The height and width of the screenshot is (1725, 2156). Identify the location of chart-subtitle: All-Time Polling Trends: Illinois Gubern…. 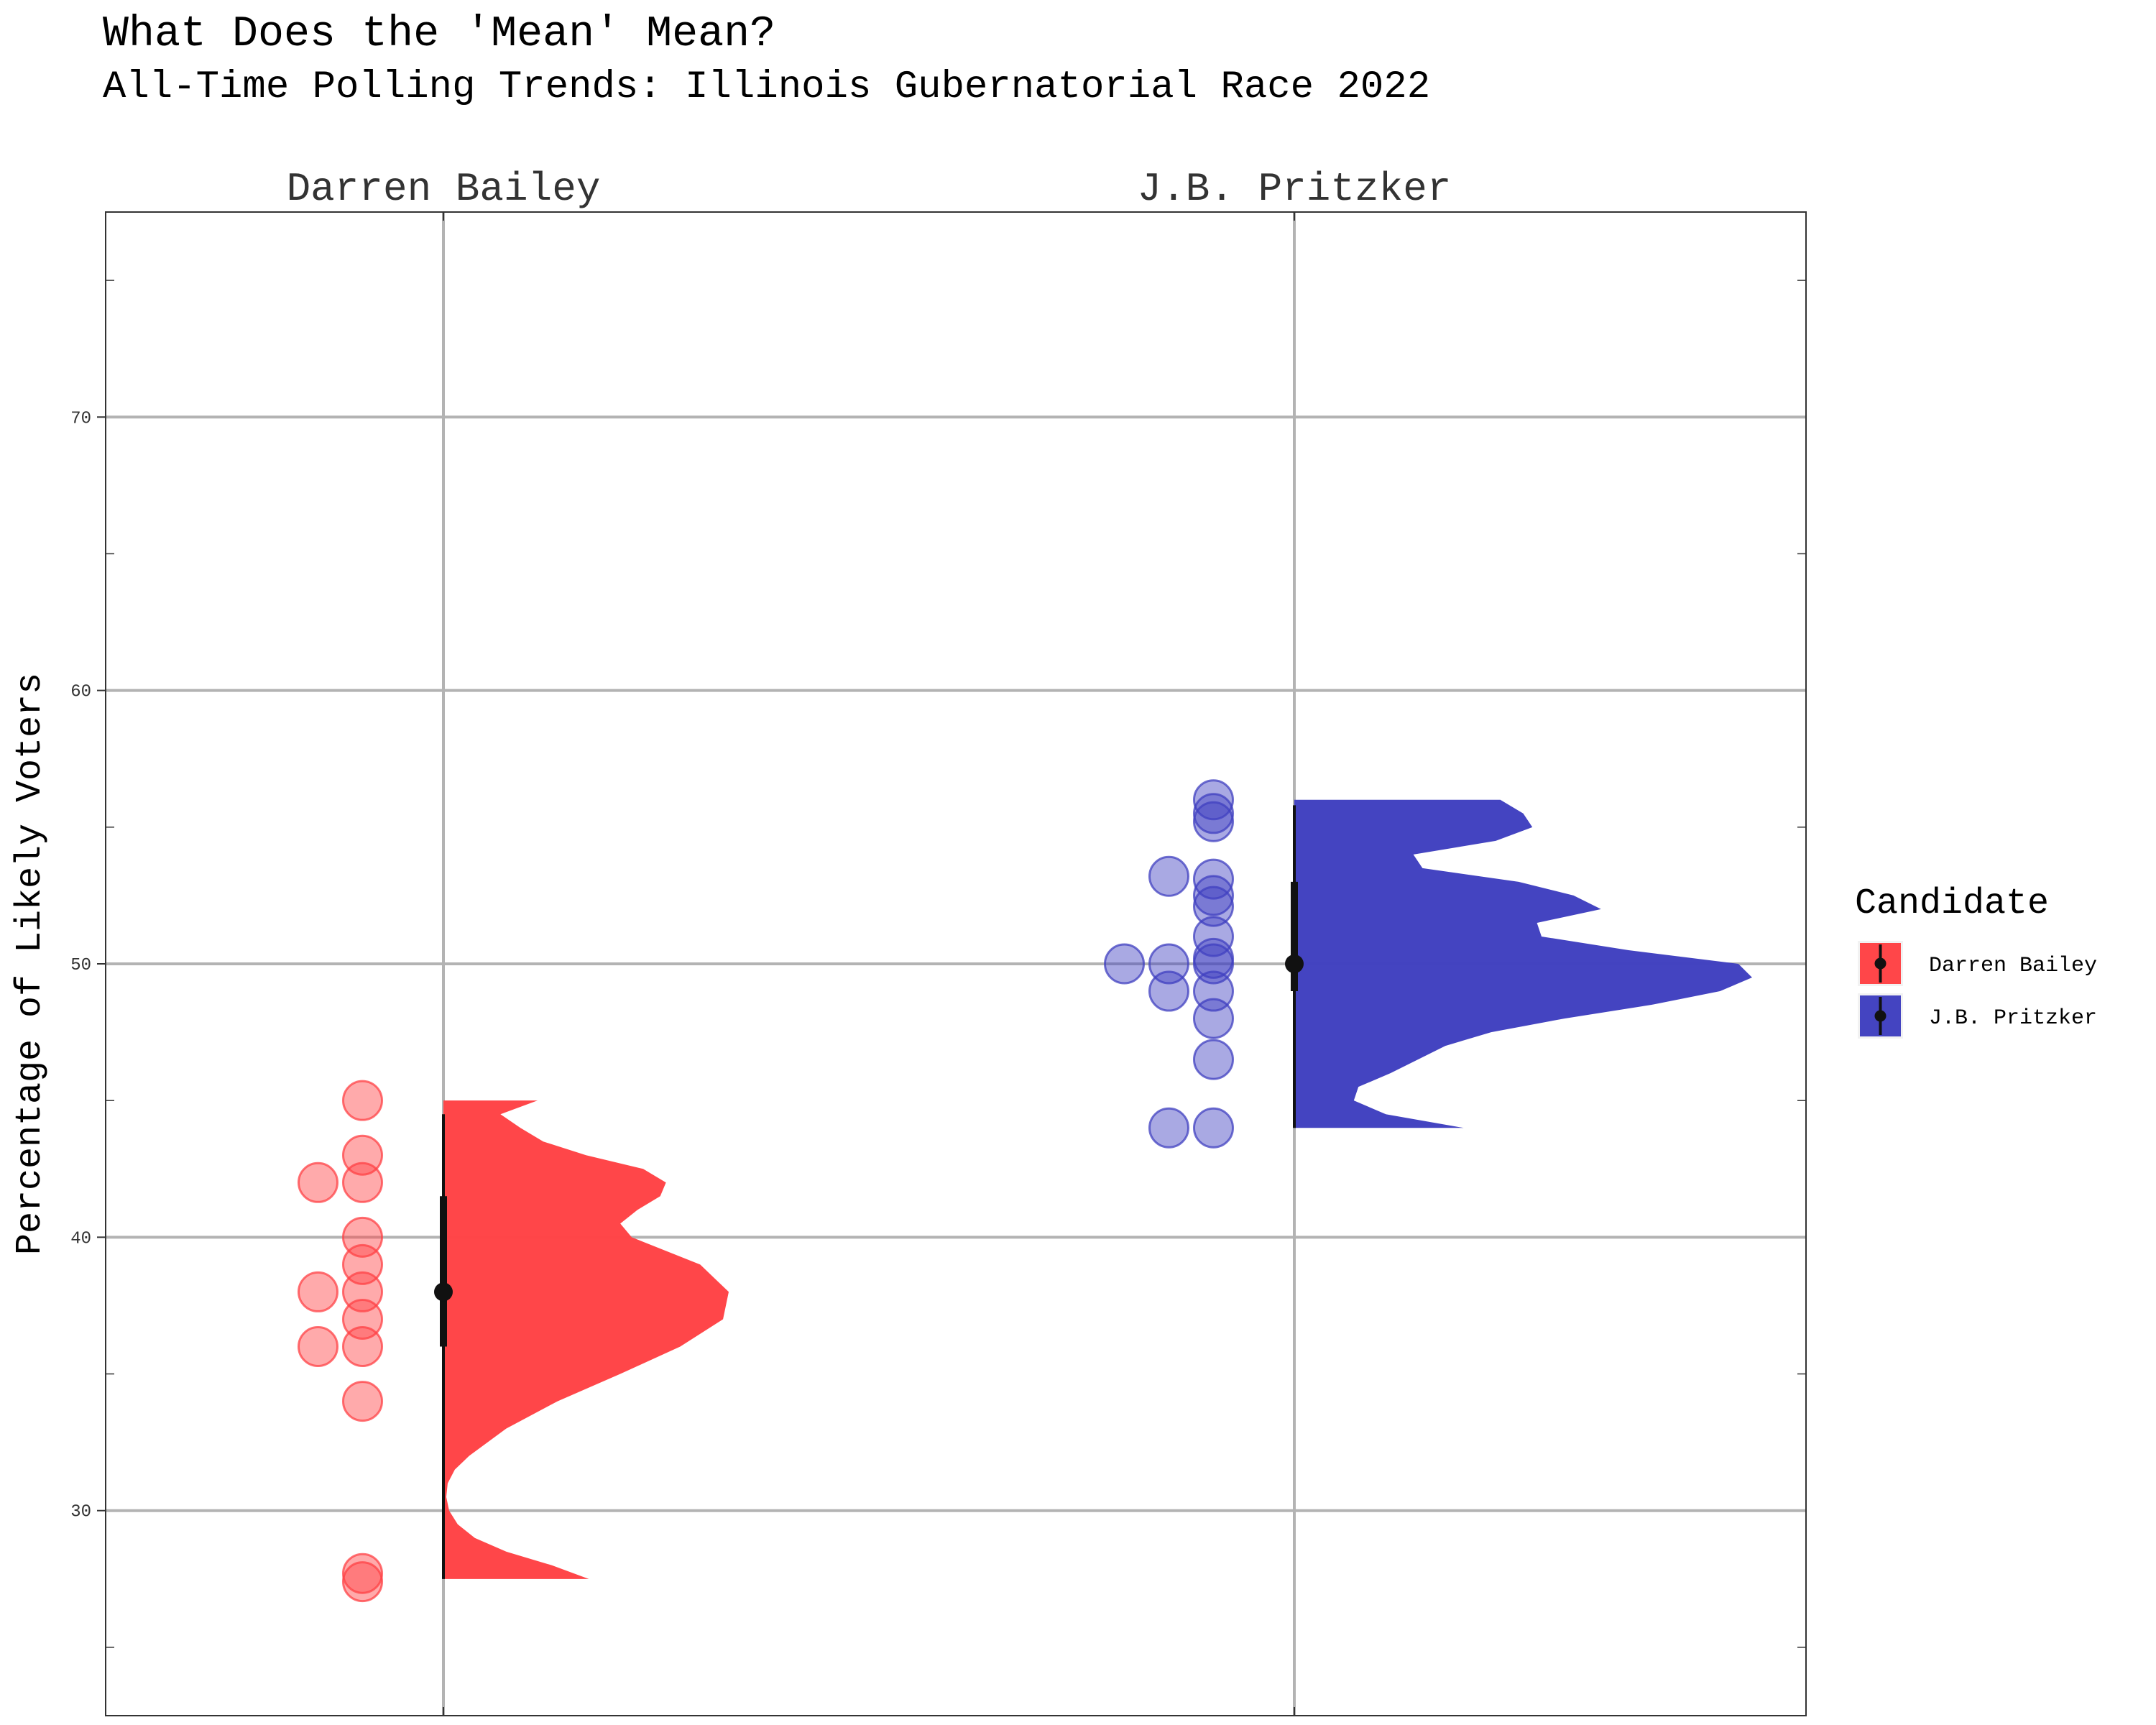
(767, 87).